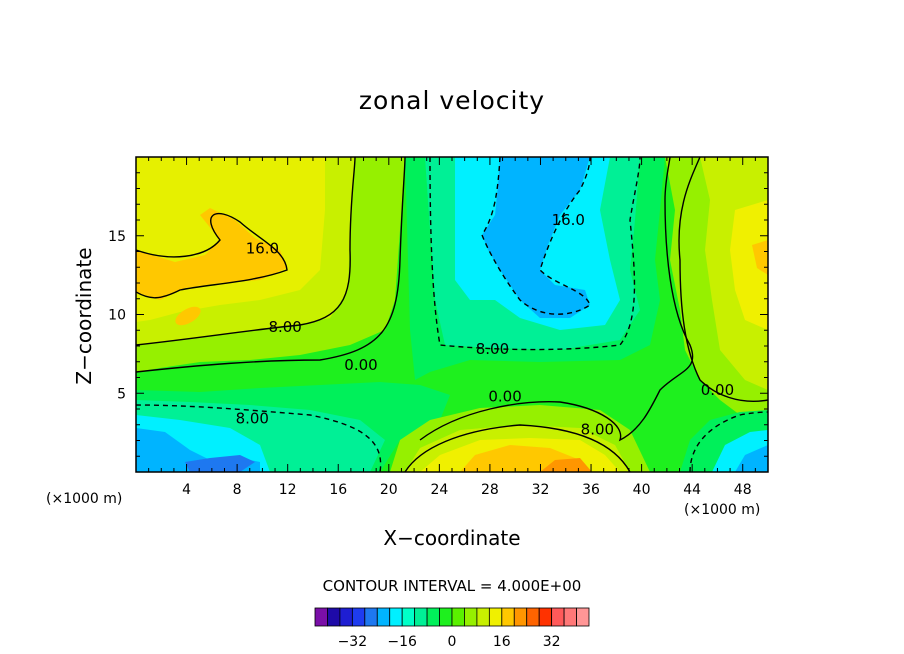 Image resolution: width=904 pixels, height=654 pixels. What do you see at coordinates (117, 316) in the screenshot?
I see `y-tick-label: 10` at bounding box center [117, 316].